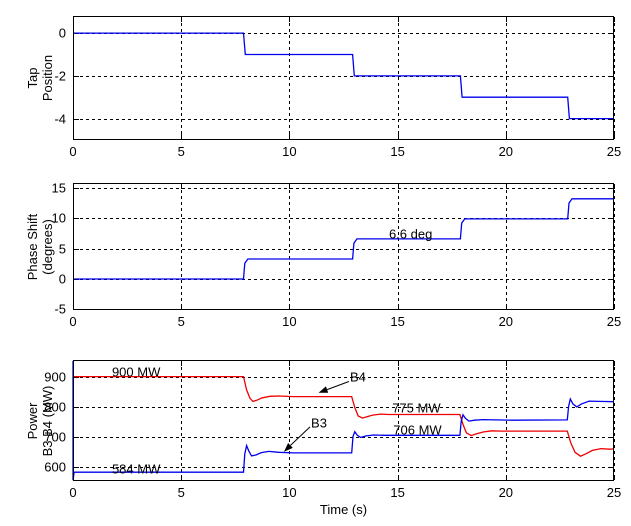 Image resolution: width=631 pixels, height=526 pixels. Describe the element at coordinates (343, 239) in the screenshot. I see `series-phase-shift` at that location.